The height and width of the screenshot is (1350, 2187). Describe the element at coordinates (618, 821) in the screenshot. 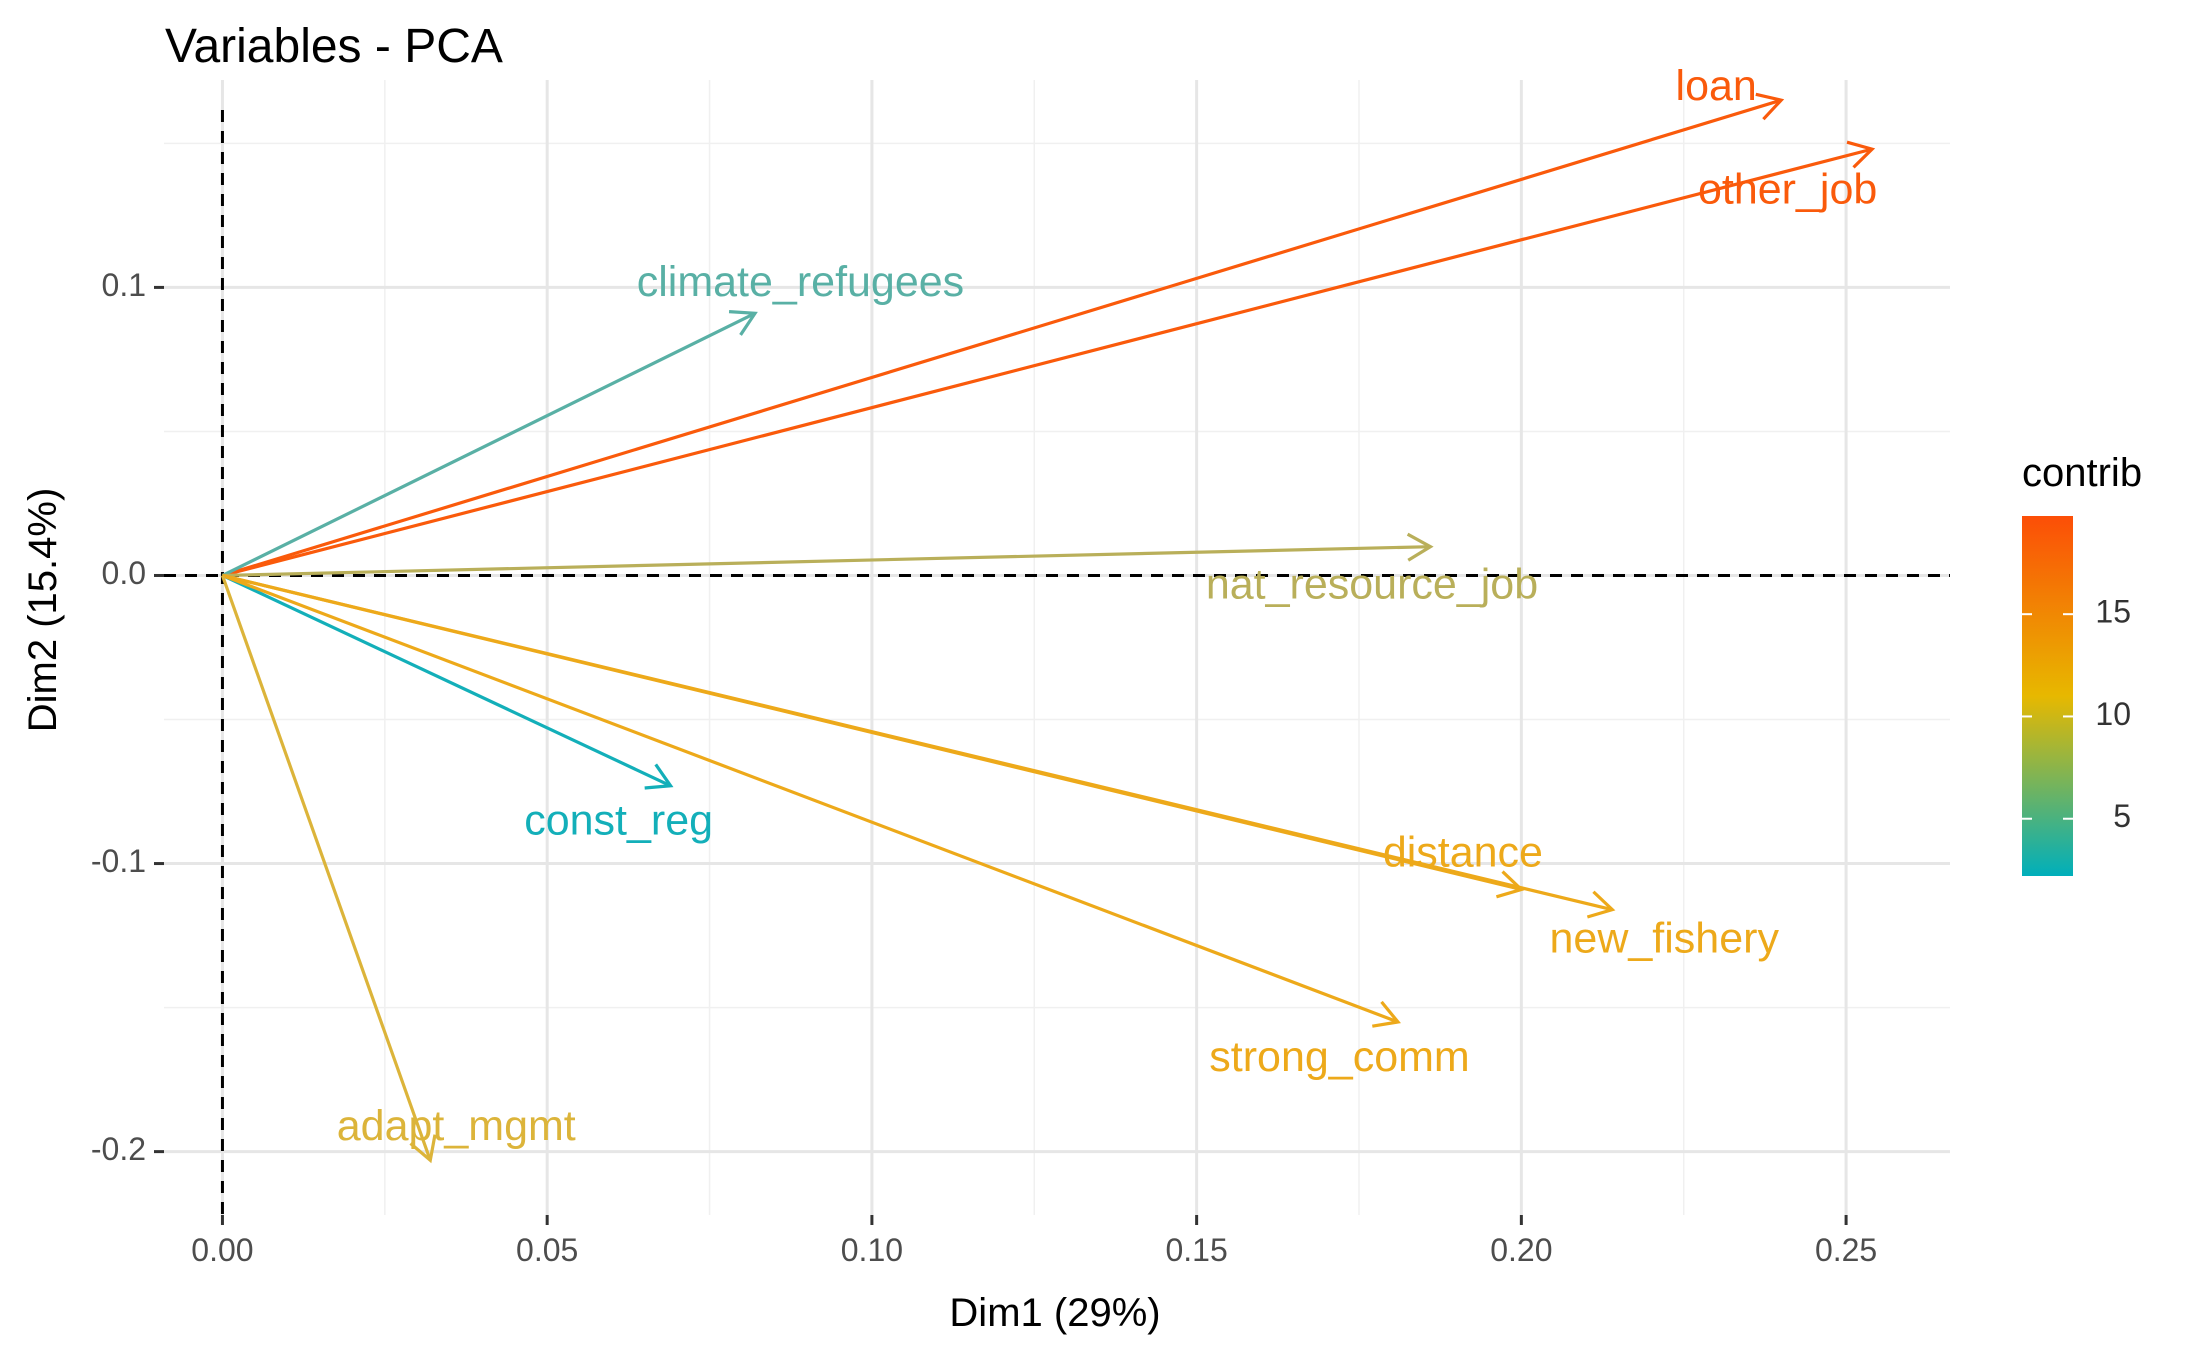

I see `variable-label-const_reg: const_reg` at that location.